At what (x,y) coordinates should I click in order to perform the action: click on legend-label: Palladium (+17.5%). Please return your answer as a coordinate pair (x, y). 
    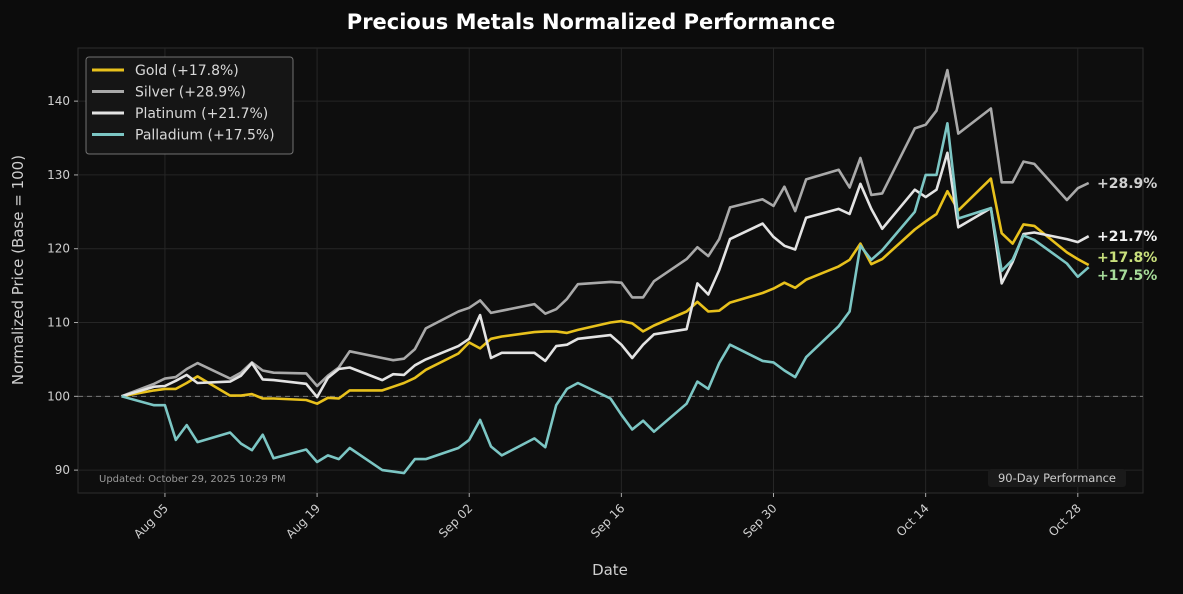
    Looking at the image, I should click on (205, 136).